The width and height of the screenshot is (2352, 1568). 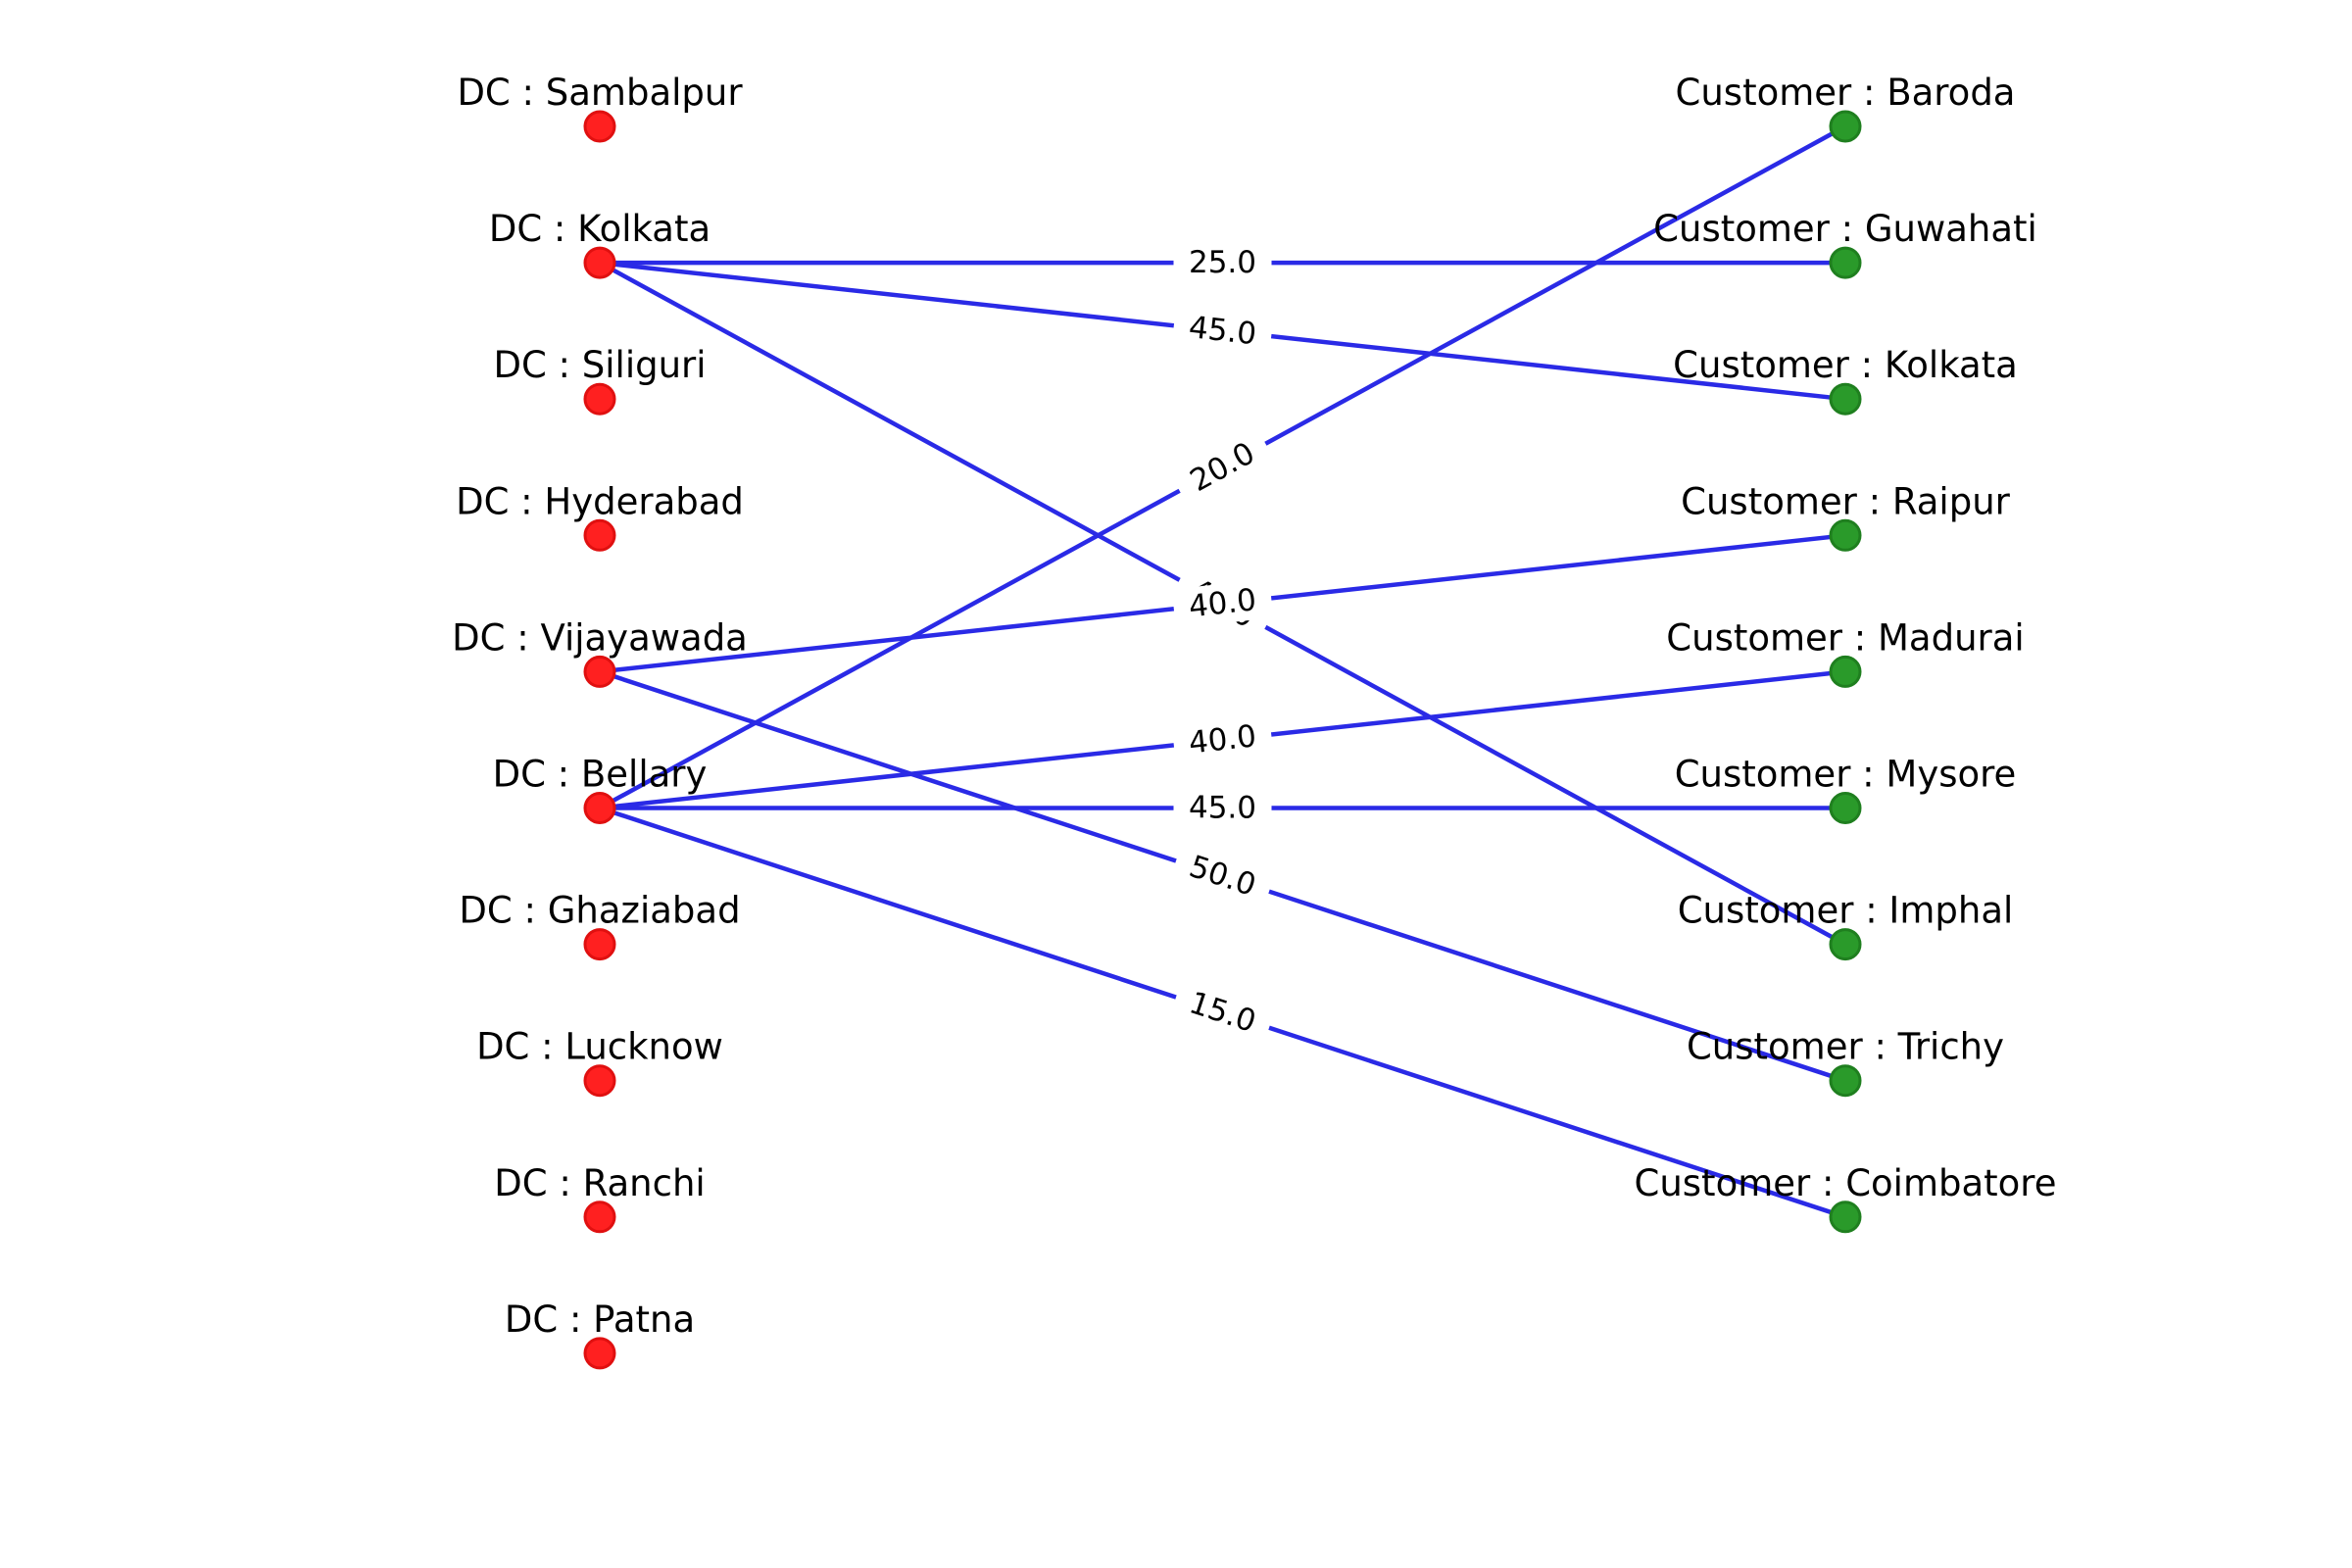 What do you see at coordinates (1222, 645) in the screenshot?
I see `edge-labels-layer: 25.045.040.040.050.020.040.045.015.0` at bounding box center [1222, 645].